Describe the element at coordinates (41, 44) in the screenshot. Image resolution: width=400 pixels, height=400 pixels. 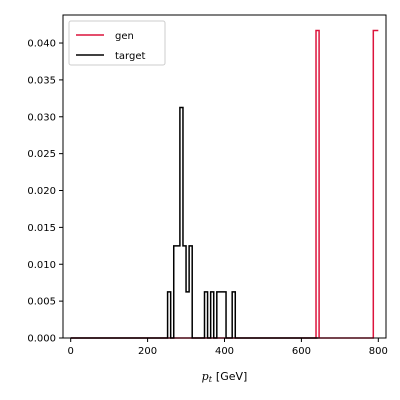
I see `y-tick-label: 0.040` at that location.